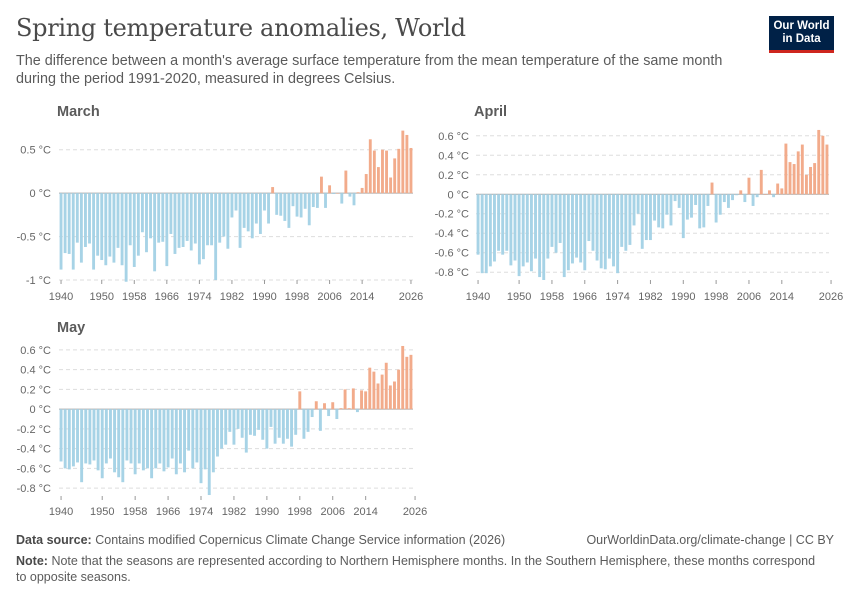  What do you see at coordinates (34, 238) in the screenshot?
I see `y-tick-label: -0.5 °C` at bounding box center [34, 238].